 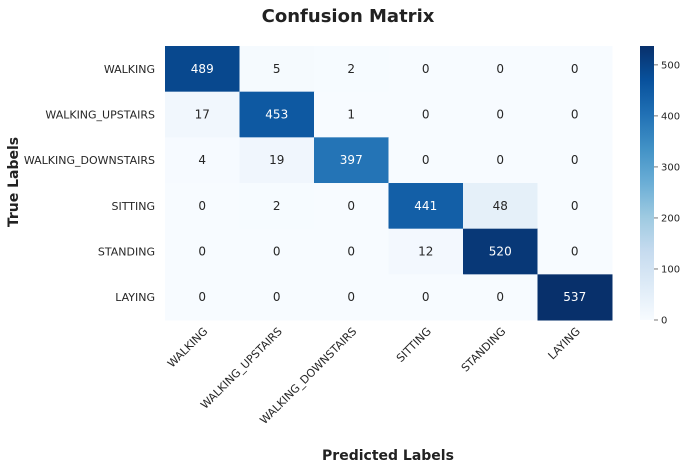 What do you see at coordinates (129, 69) in the screenshot?
I see `y-tick-label: WALKING` at bounding box center [129, 69].